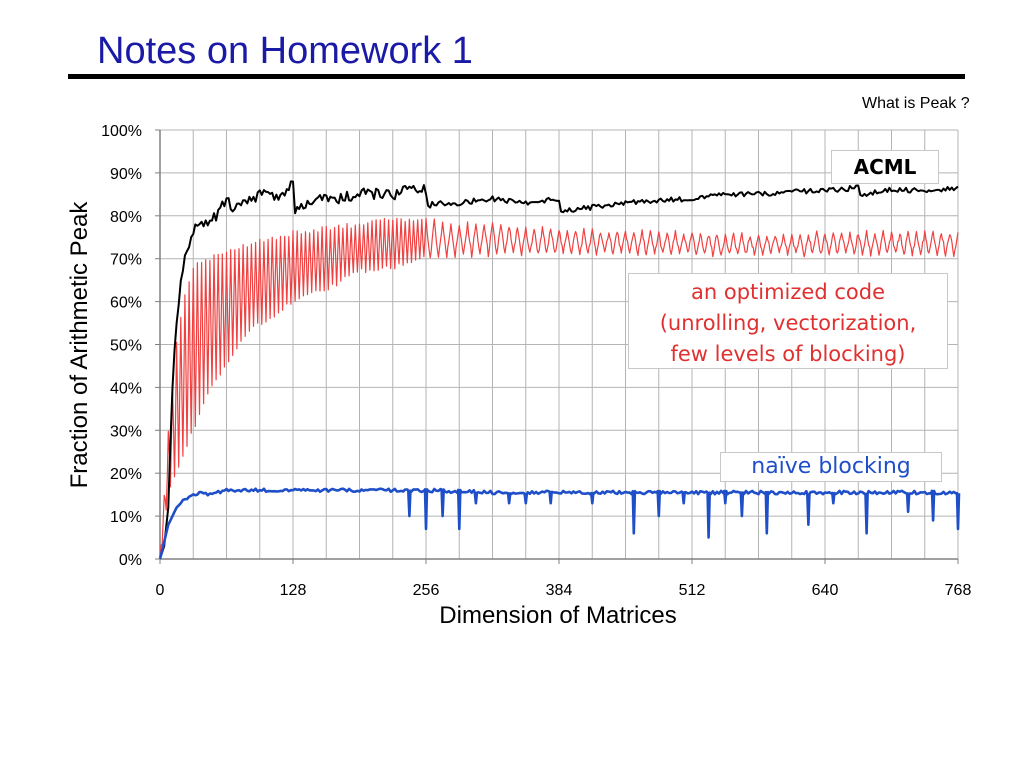  What do you see at coordinates (516, 76) in the screenshot?
I see `title-rule` at bounding box center [516, 76].